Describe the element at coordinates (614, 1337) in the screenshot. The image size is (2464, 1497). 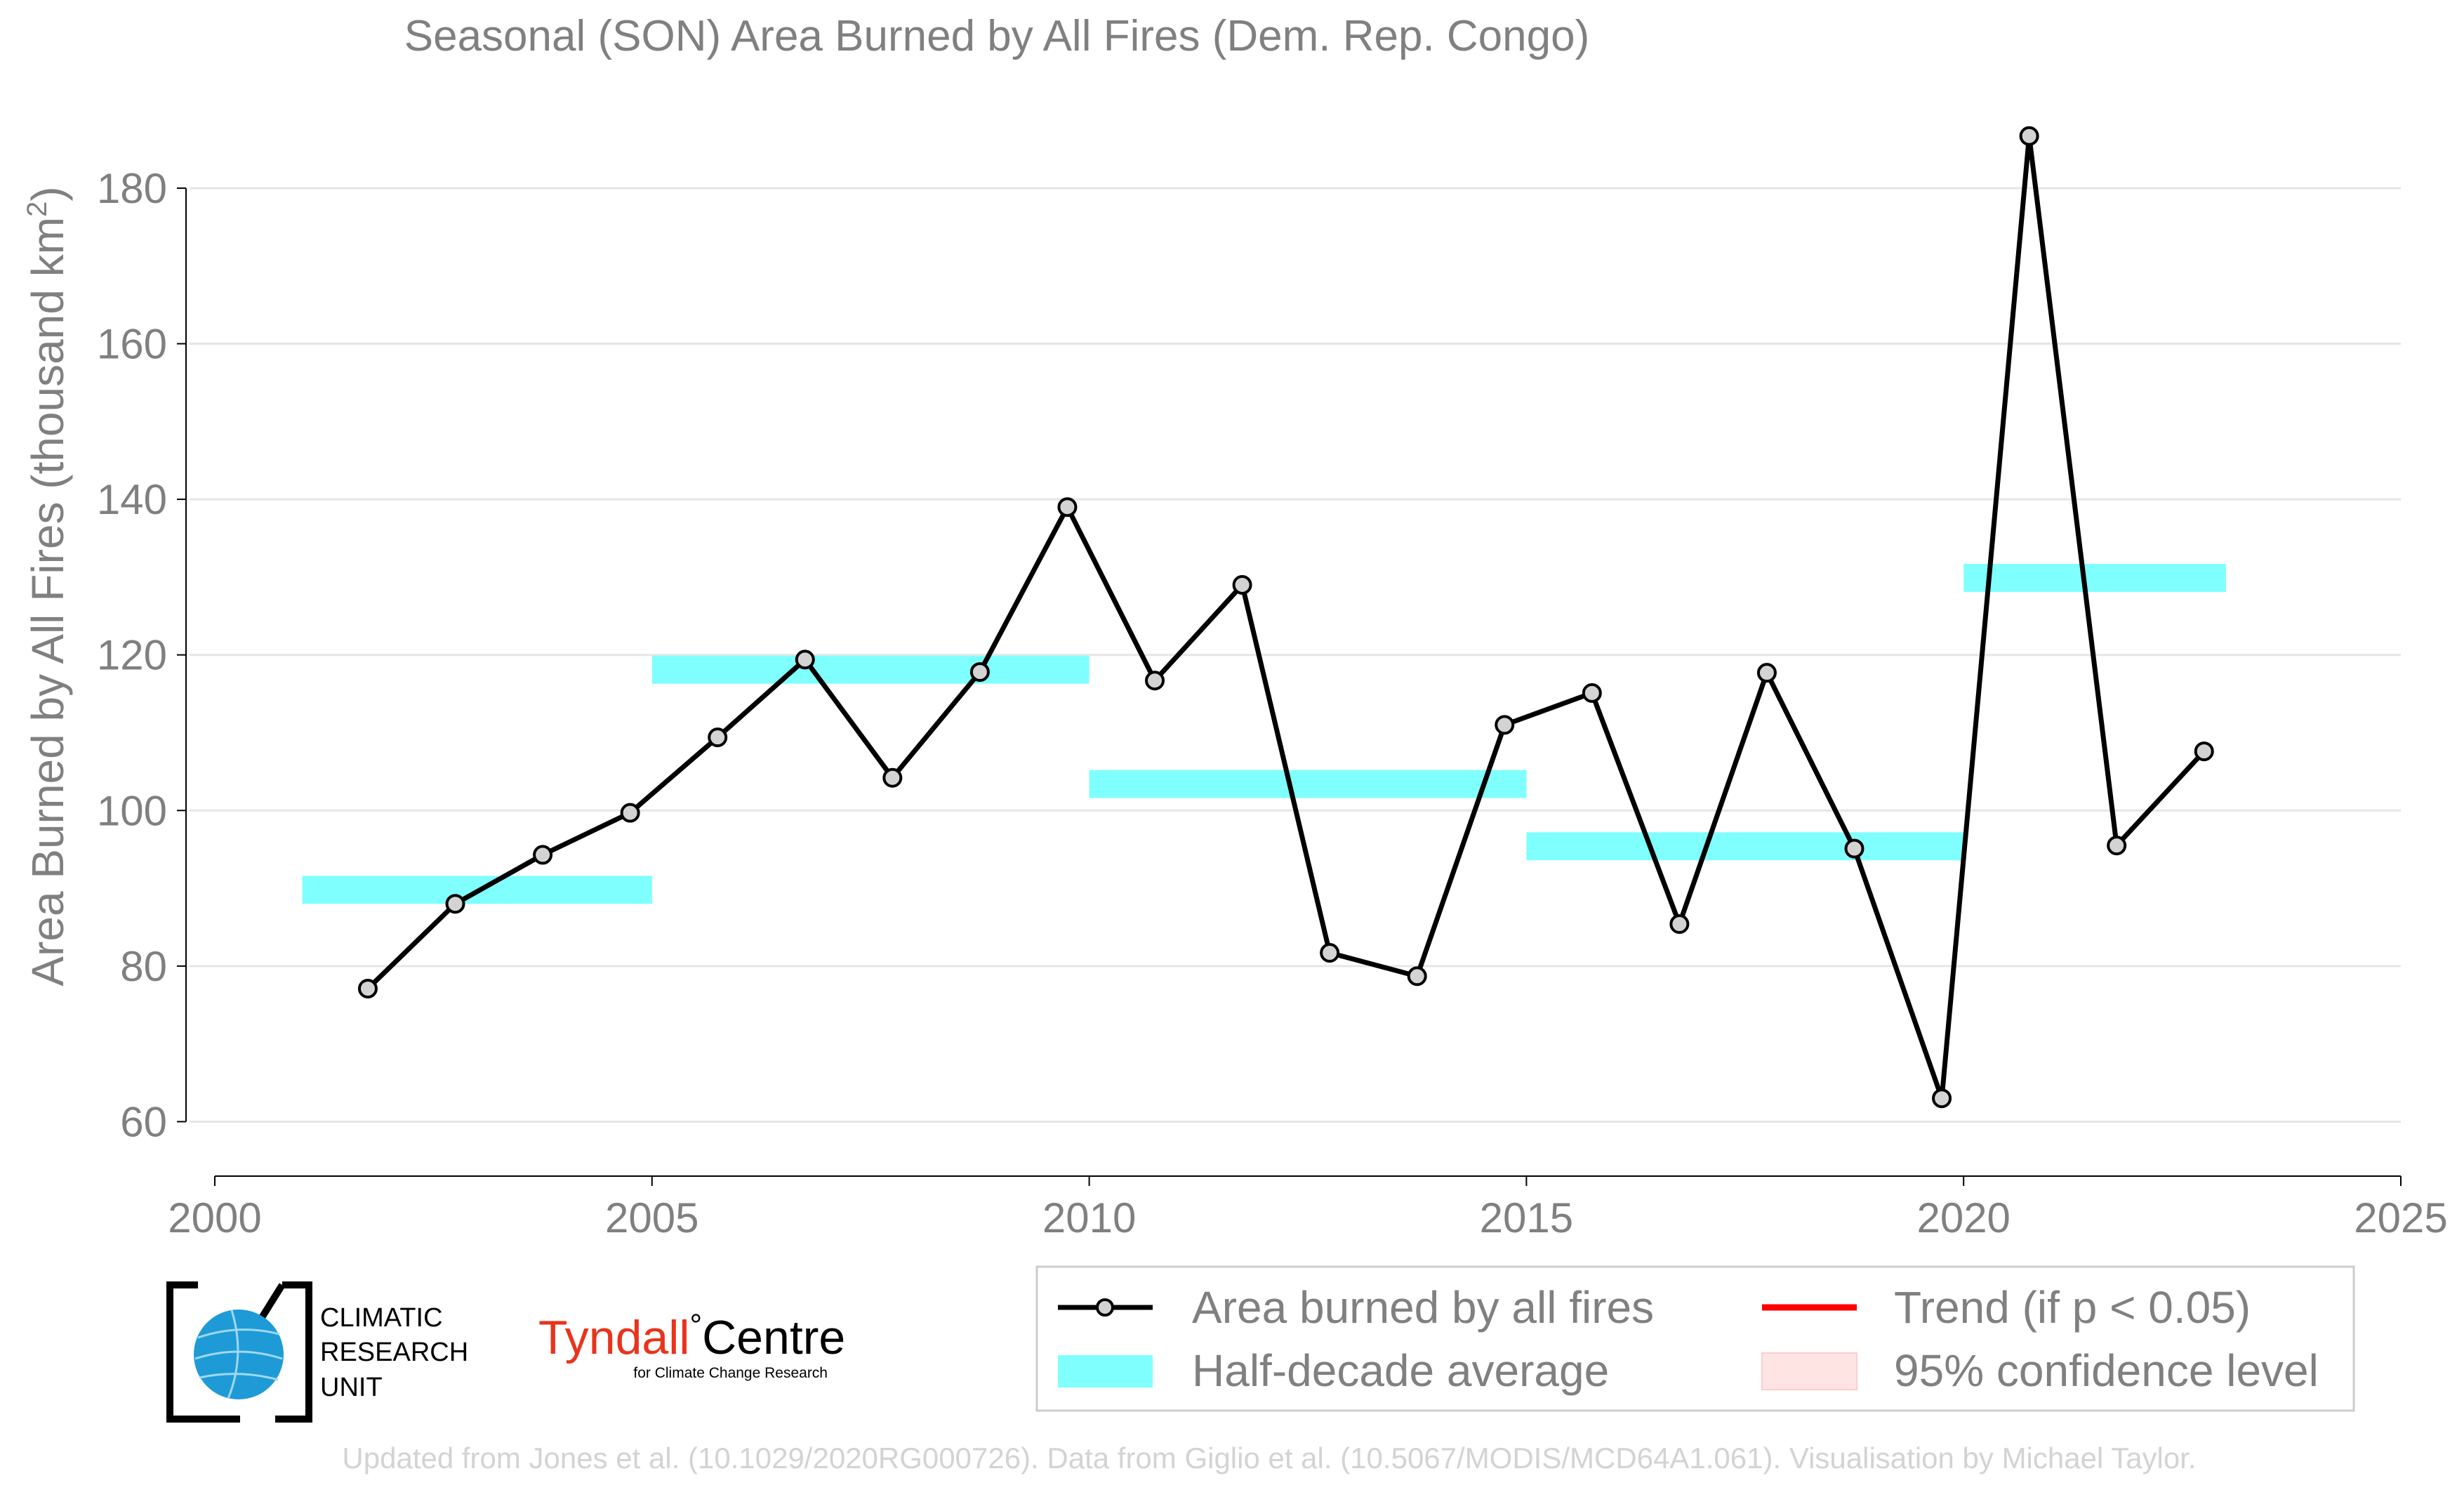
I see `tyndall-word1: Tyndall` at that location.